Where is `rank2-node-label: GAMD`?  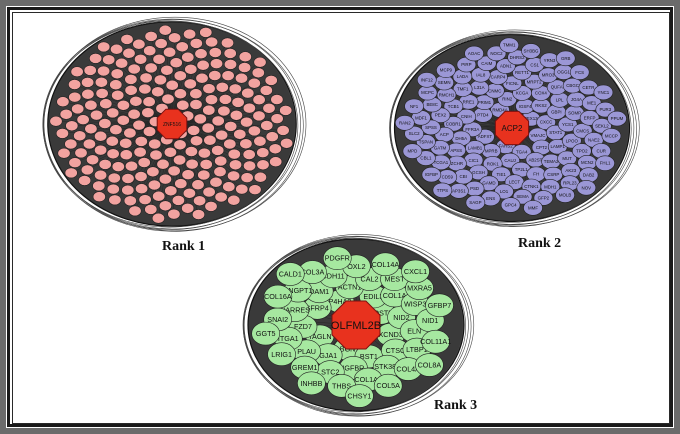 rank2-node-label: GAMD is located at coordinates (488, 183).